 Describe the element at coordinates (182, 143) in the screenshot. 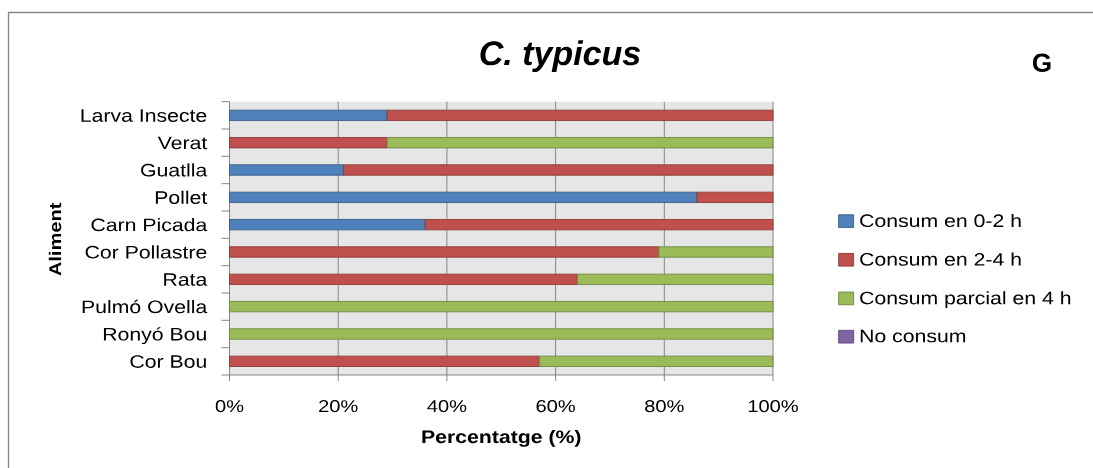

I see `y-tick-label: Verat` at that location.